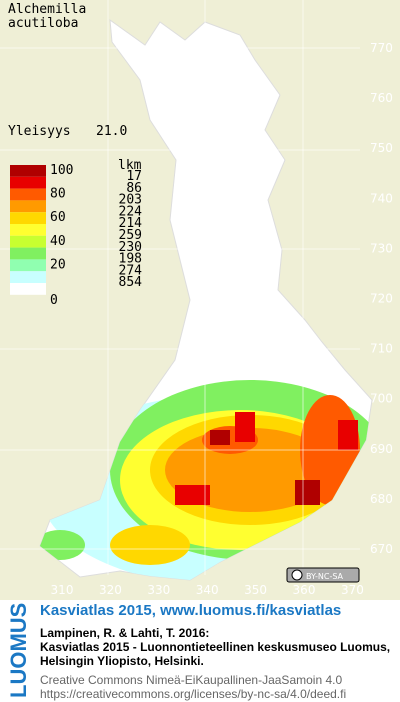 The height and width of the screenshot is (702, 400). Describe the element at coordinates (124, 633) in the screenshot. I see `citation: Lampinen, R. & Lahti, T. 2016:` at that location.